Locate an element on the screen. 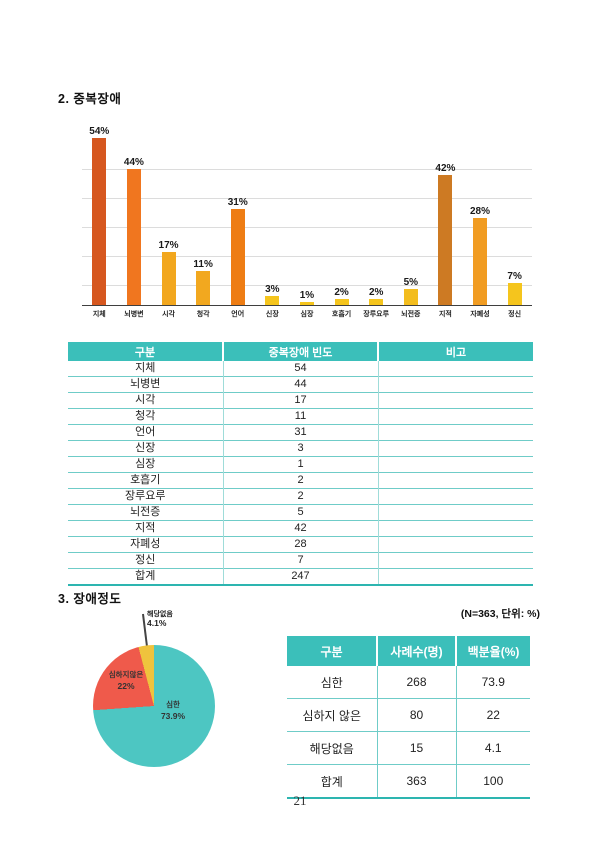 The image size is (600, 841). column-header: 구분 is located at coordinates (332, 651).